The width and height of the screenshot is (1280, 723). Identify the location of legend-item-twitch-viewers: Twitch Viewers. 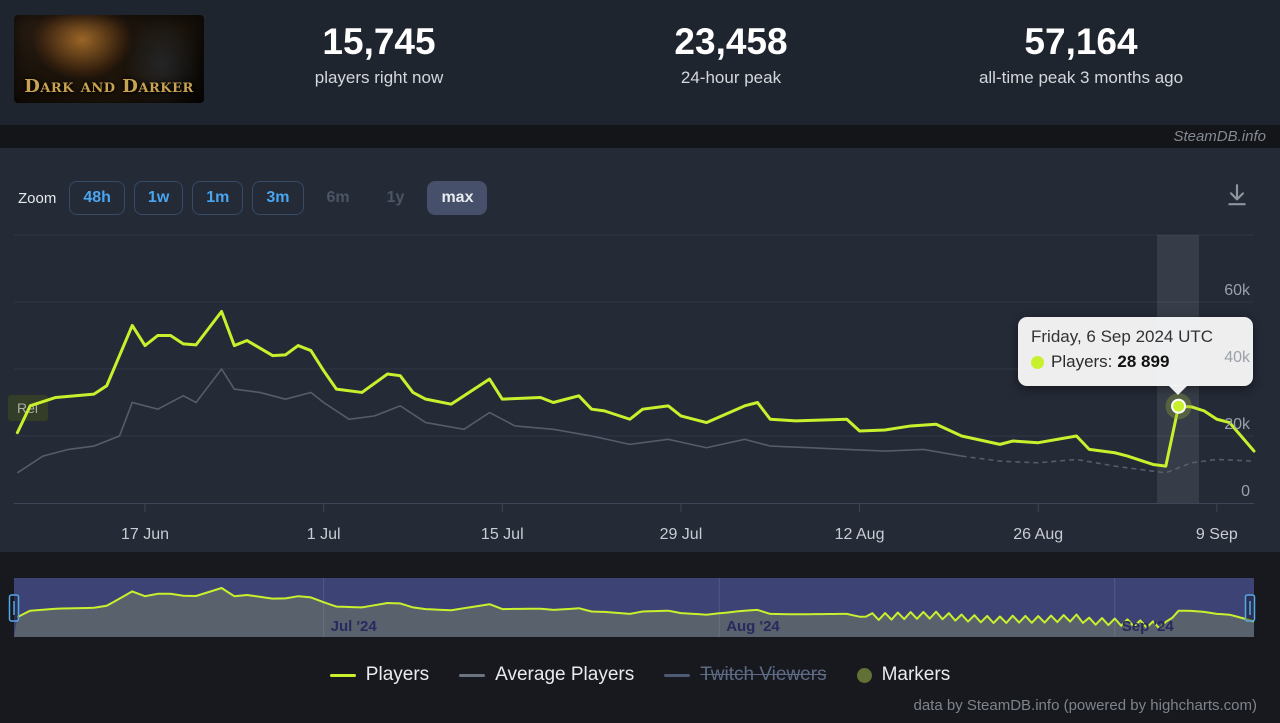
(745, 675).